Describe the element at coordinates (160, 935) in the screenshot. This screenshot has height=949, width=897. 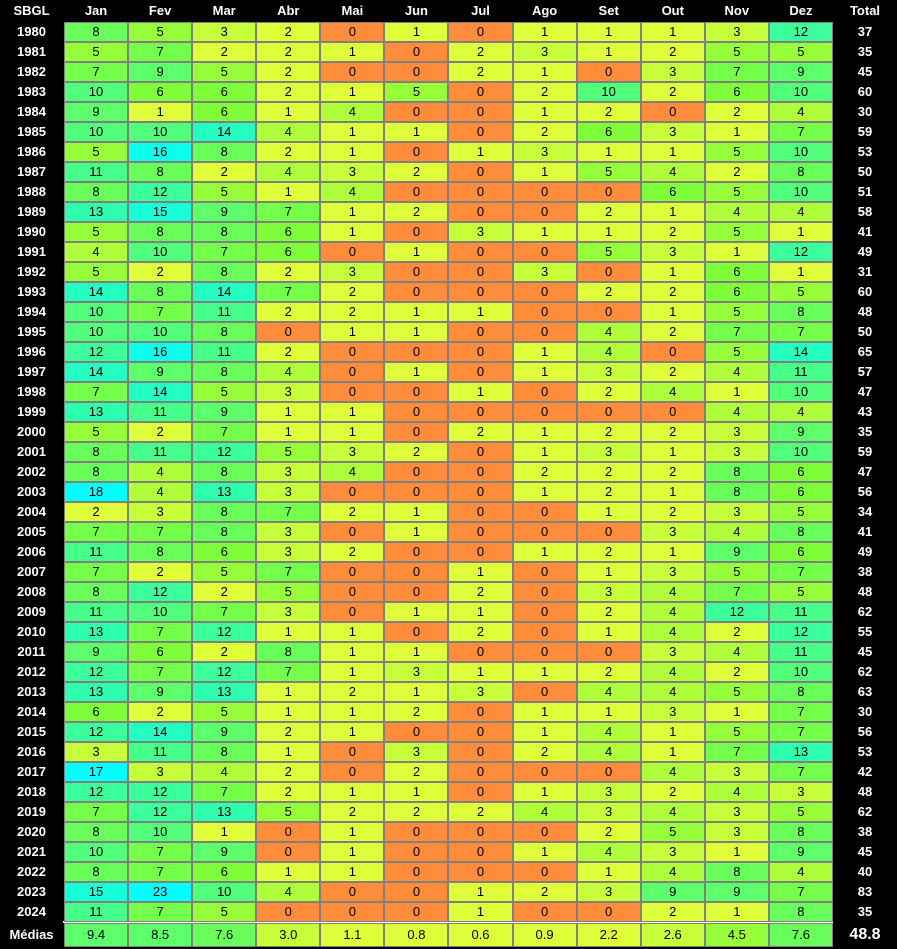
I see `month-average: 8.5` at that location.